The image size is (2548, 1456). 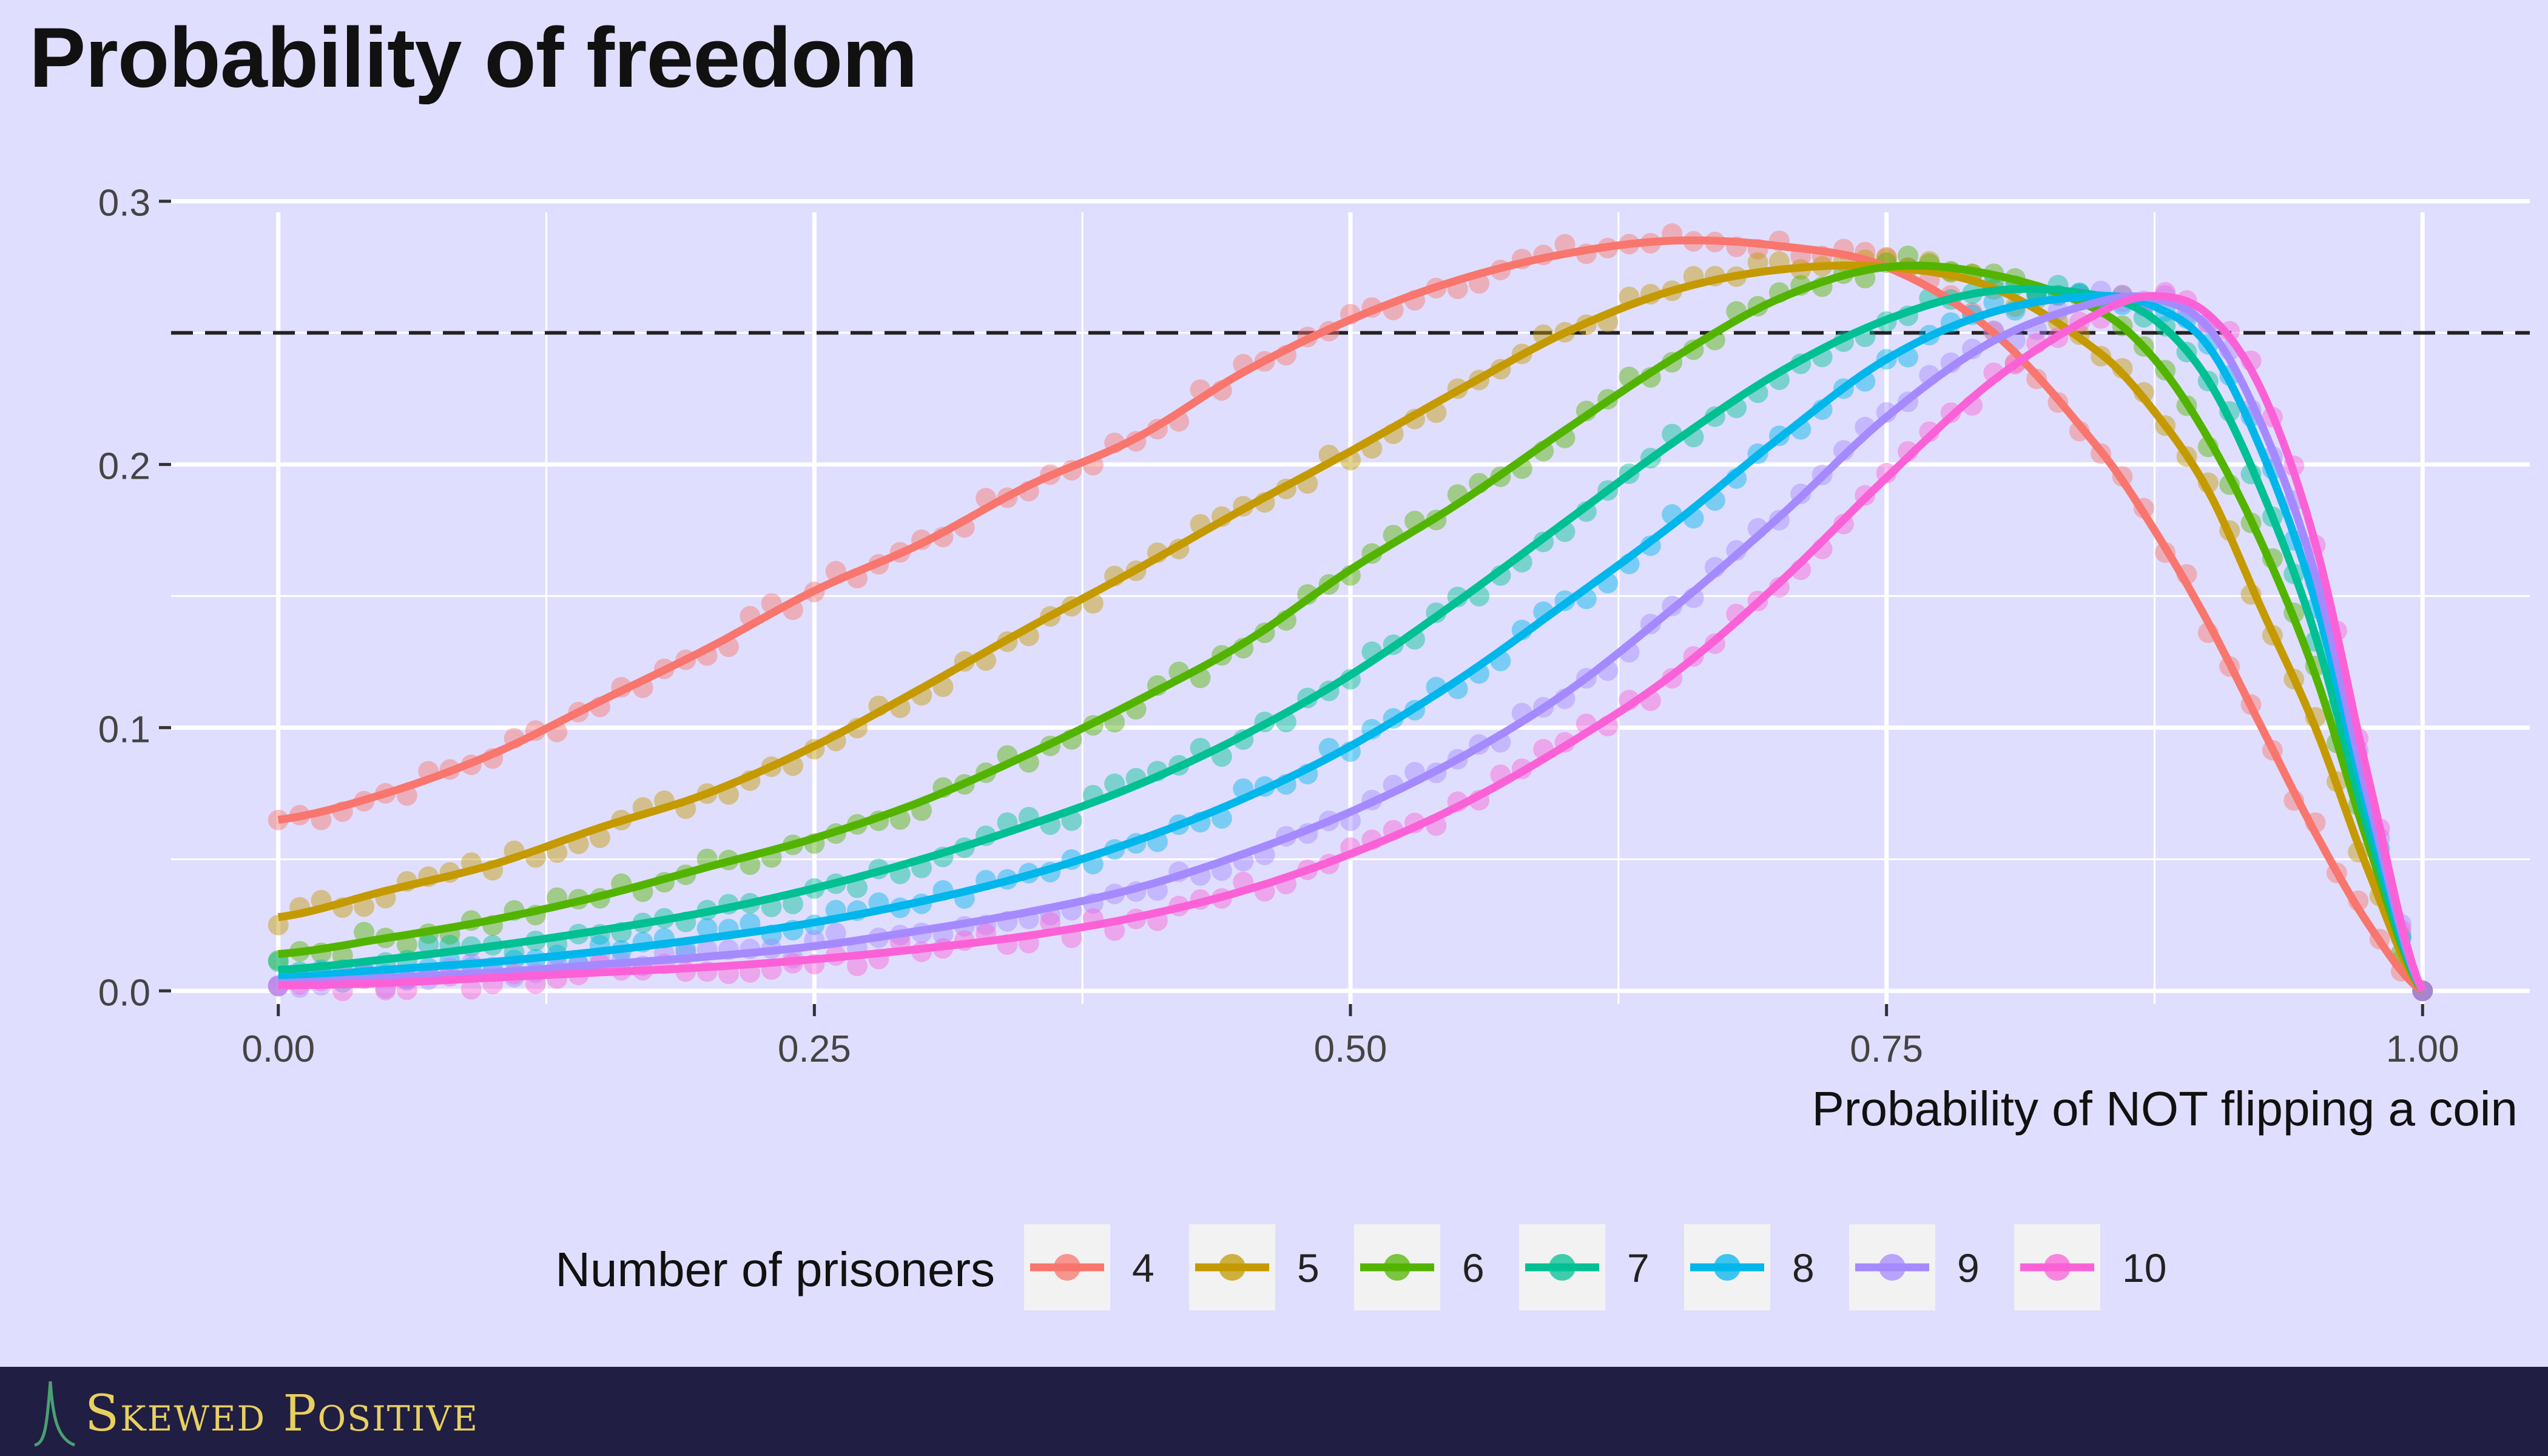 What do you see at coordinates (124, 729) in the screenshot?
I see `y-tick-label: 0.1` at bounding box center [124, 729].